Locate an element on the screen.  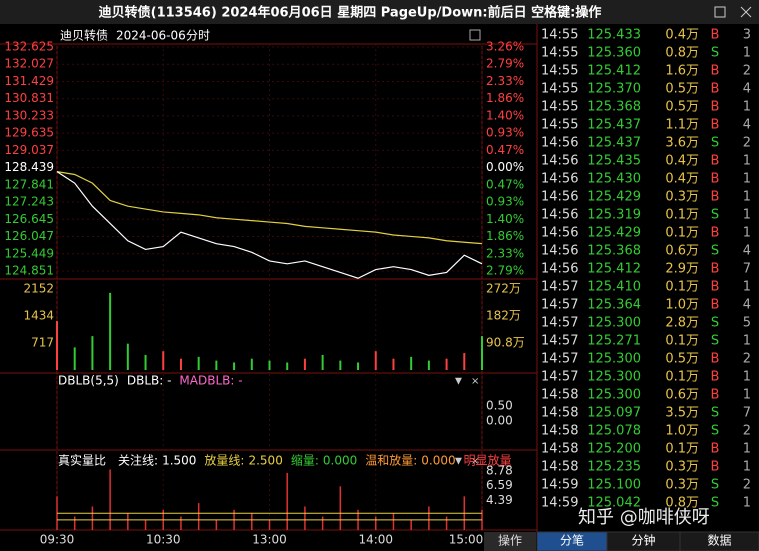
price-tick-label: 130.831 is located at coordinates (29, 98).